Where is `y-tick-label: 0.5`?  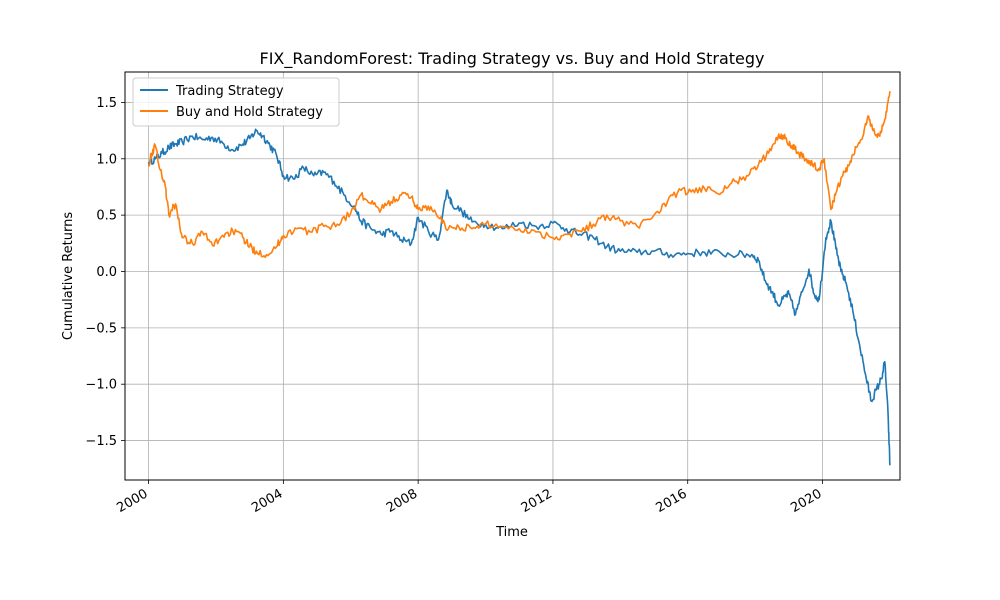
y-tick-label: 0.5 is located at coordinates (106, 216).